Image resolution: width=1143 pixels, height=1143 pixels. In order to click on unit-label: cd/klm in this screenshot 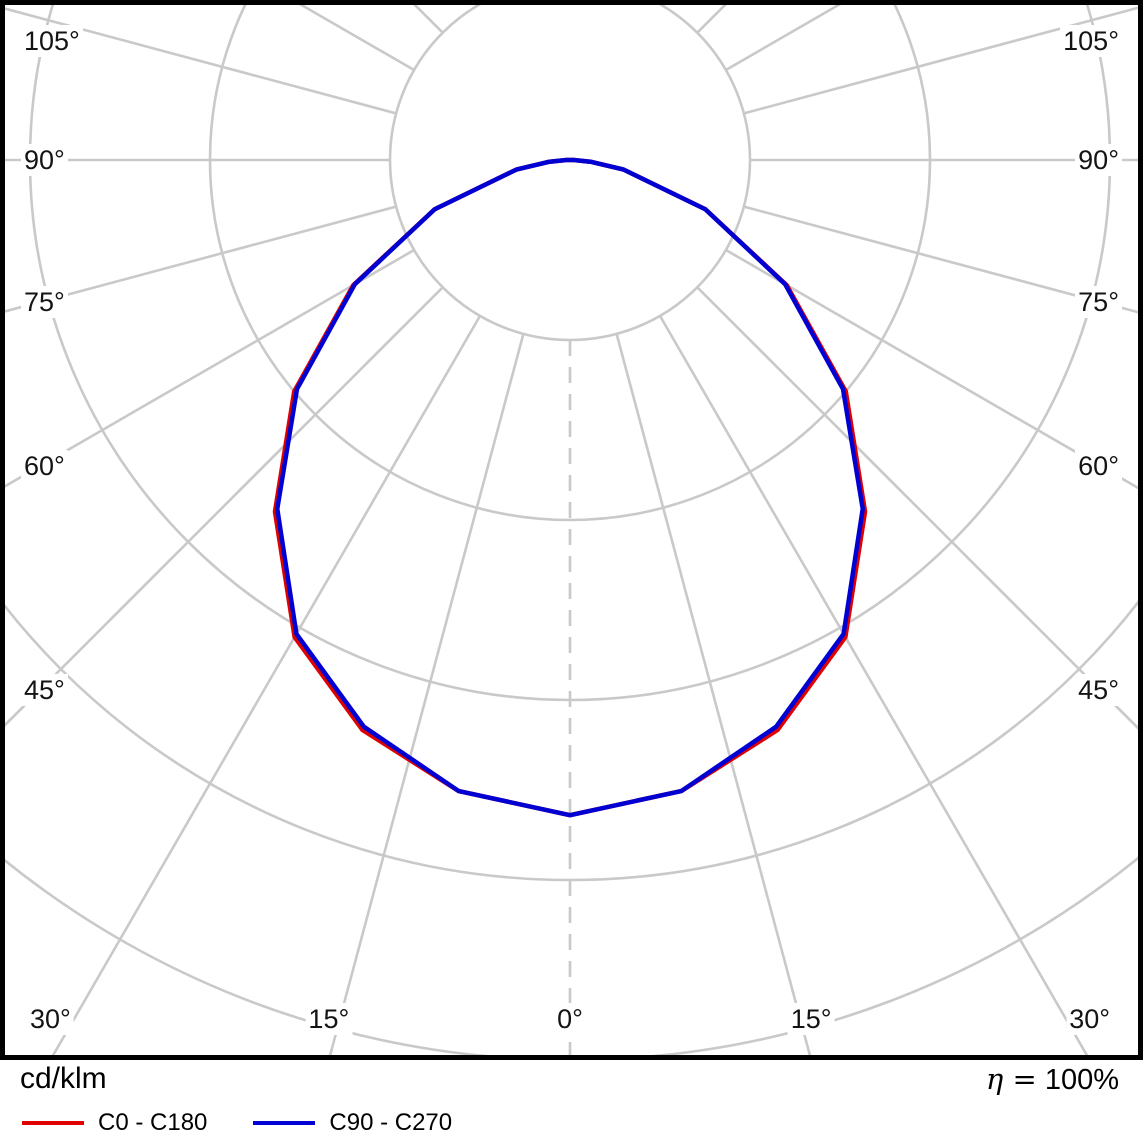, I will do `click(63, 1078)`.